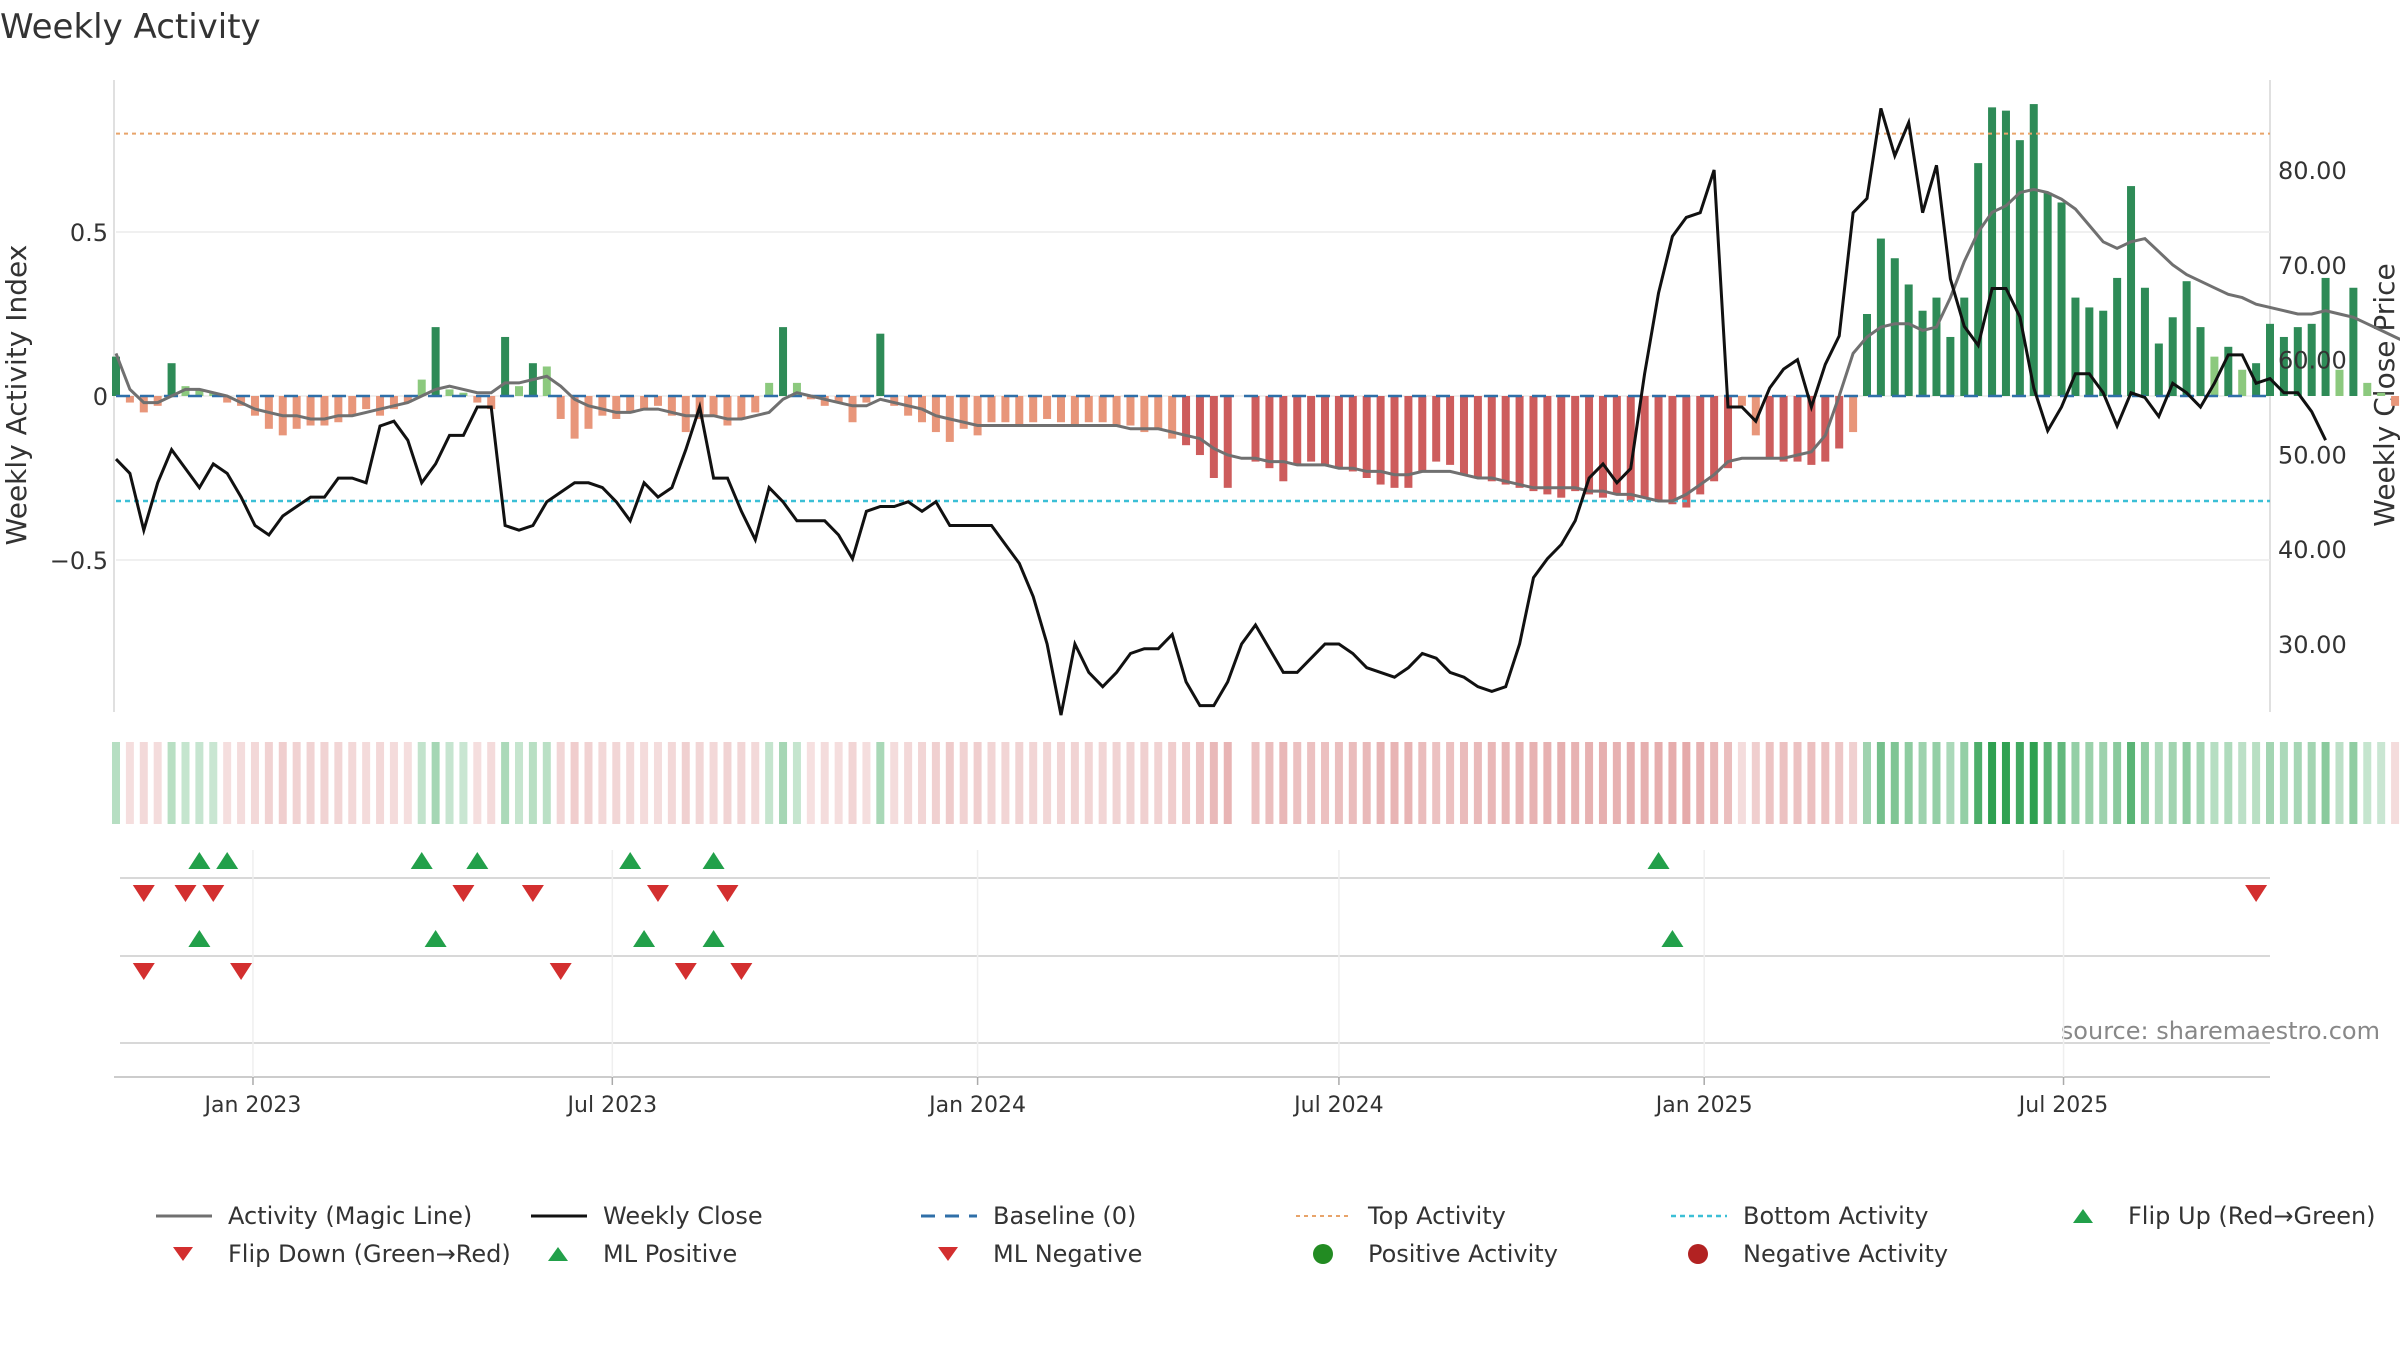  Describe the element at coordinates (1398, 1216) in the screenshot. I see `legend-item-top: Top Activity` at that location.